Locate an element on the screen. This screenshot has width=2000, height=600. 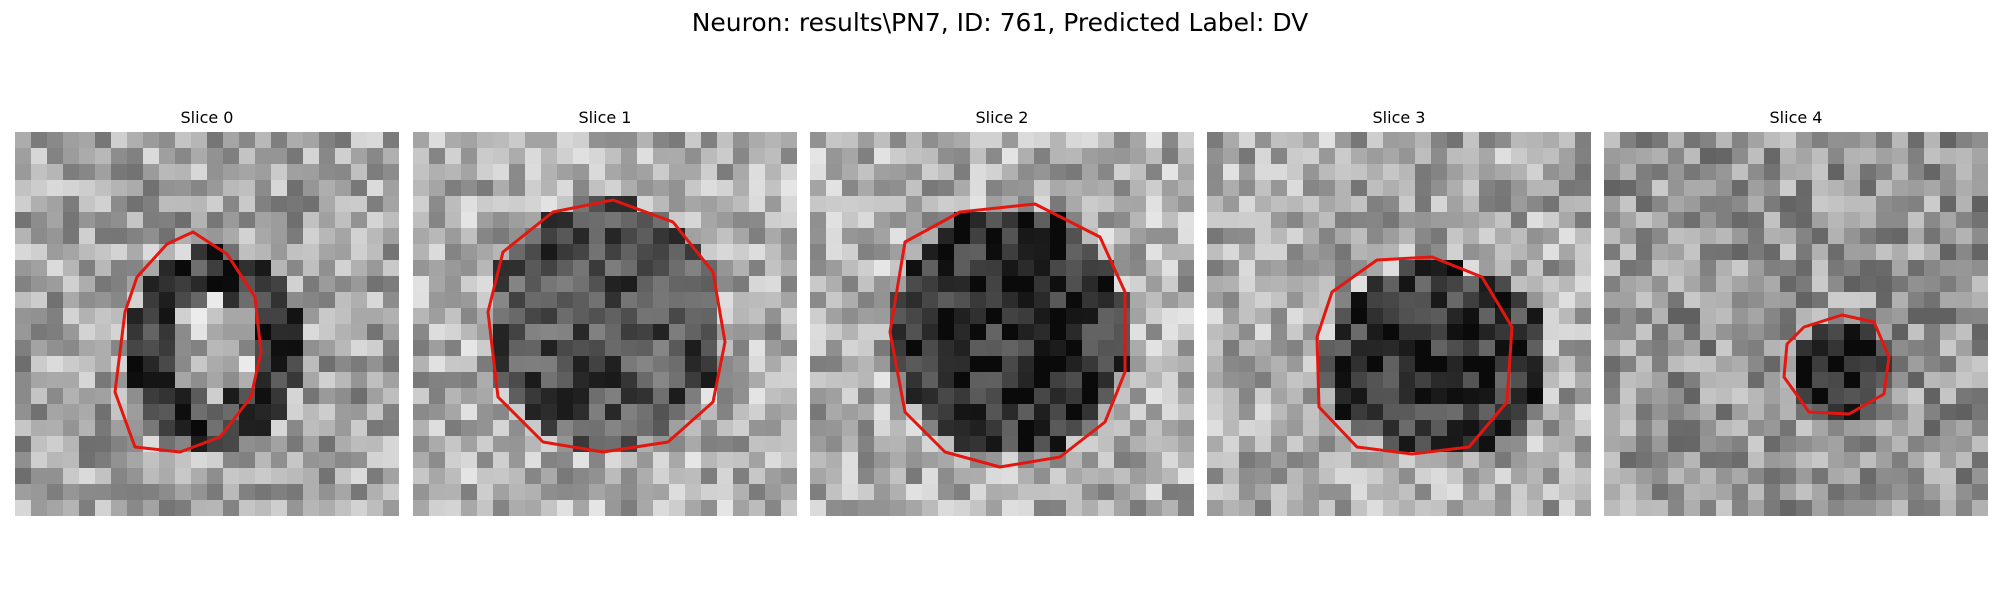
slice-panel-0: Slice 0 is located at coordinates (207, 312).